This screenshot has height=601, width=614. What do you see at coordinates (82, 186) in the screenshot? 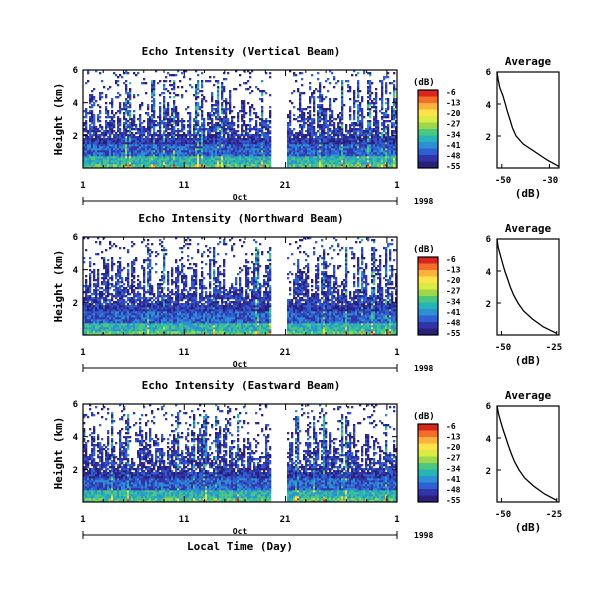
I see `x-tick-label: 1` at bounding box center [82, 186].